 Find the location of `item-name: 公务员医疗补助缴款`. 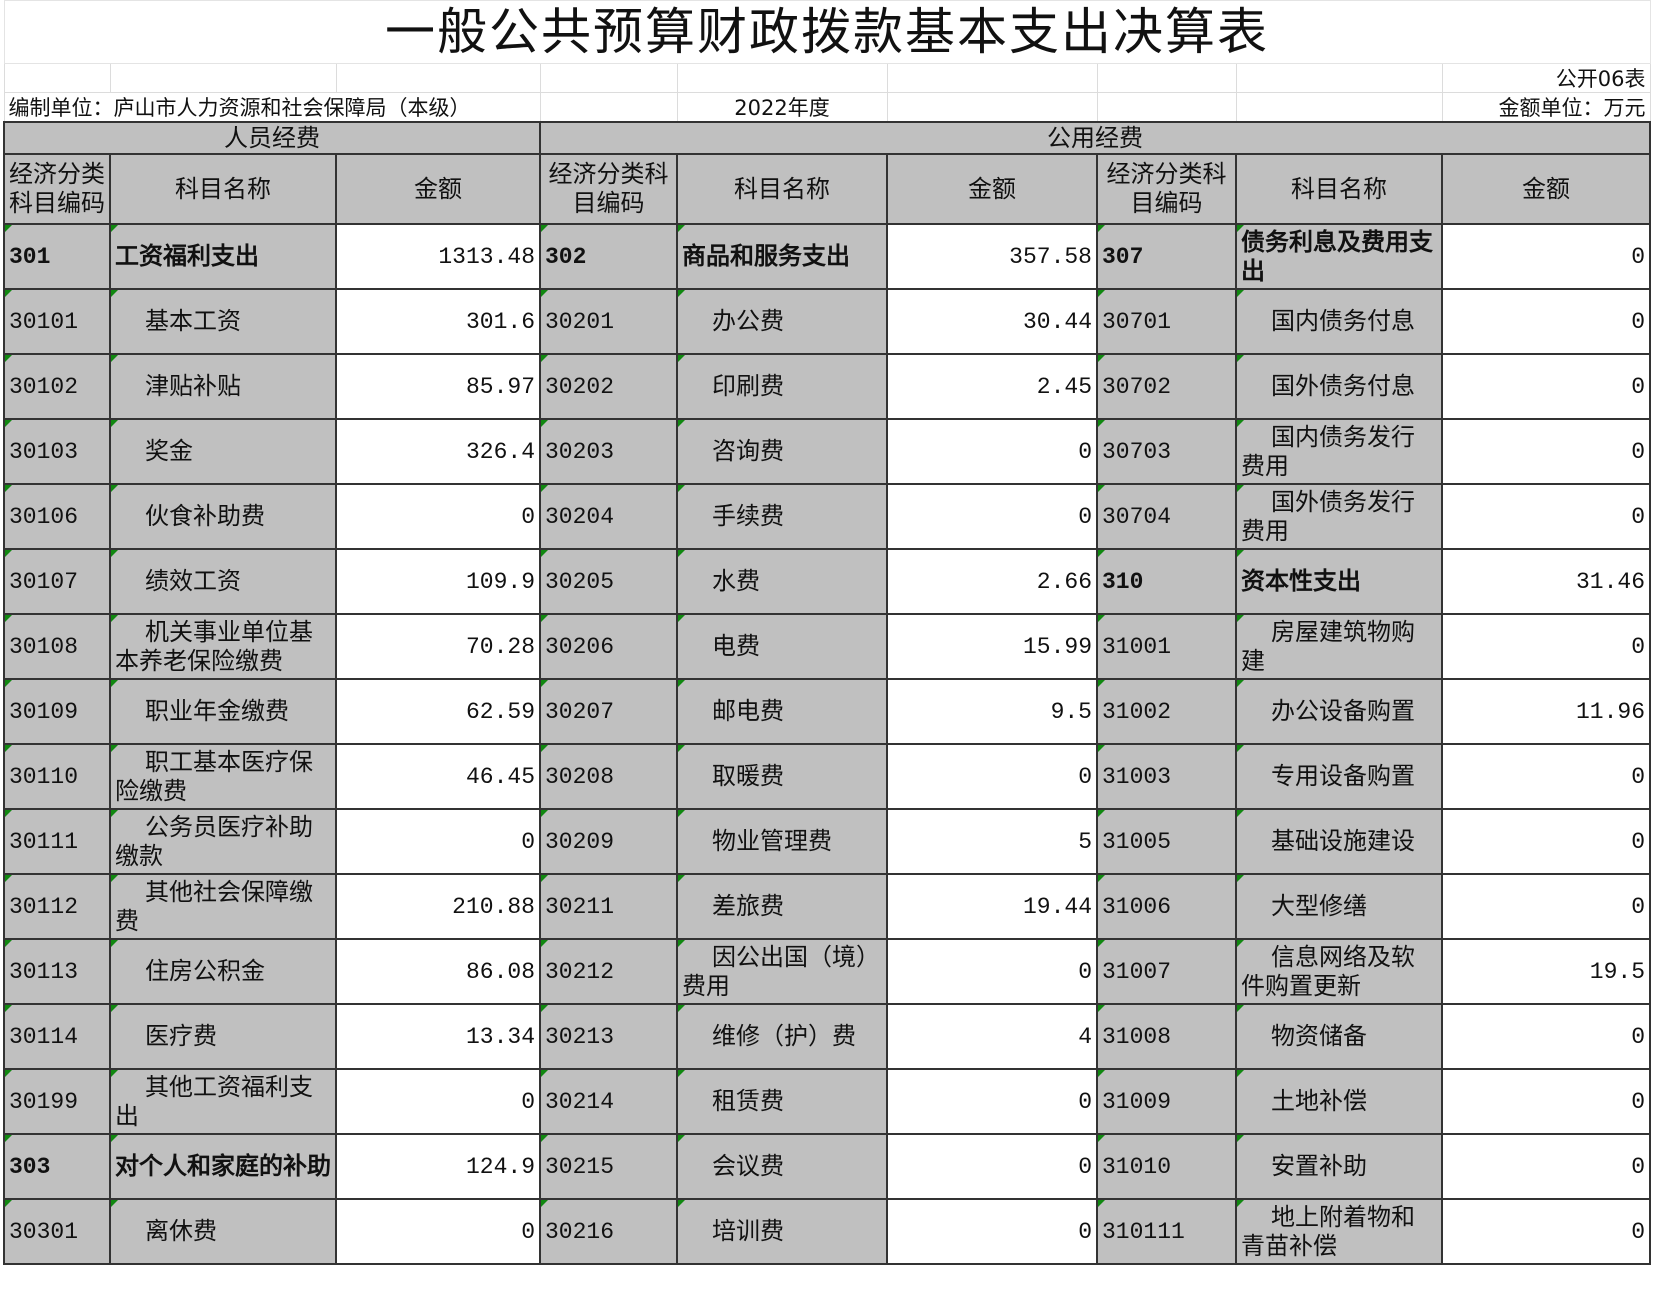

item-name: 公务员医疗补助缴款 is located at coordinates (214, 841).